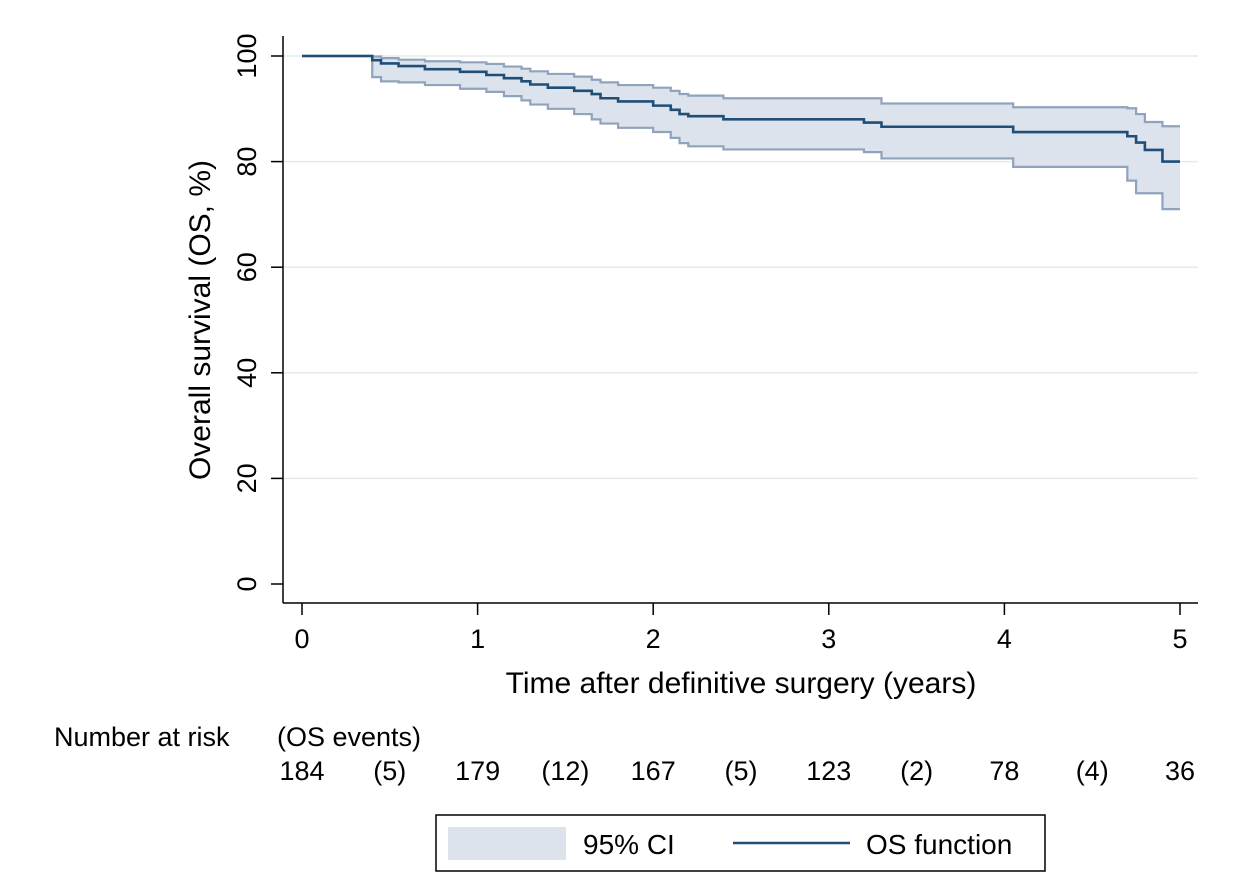  Describe the element at coordinates (247, 162) in the screenshot. I see `y-tick-label-80: 80` at that location.